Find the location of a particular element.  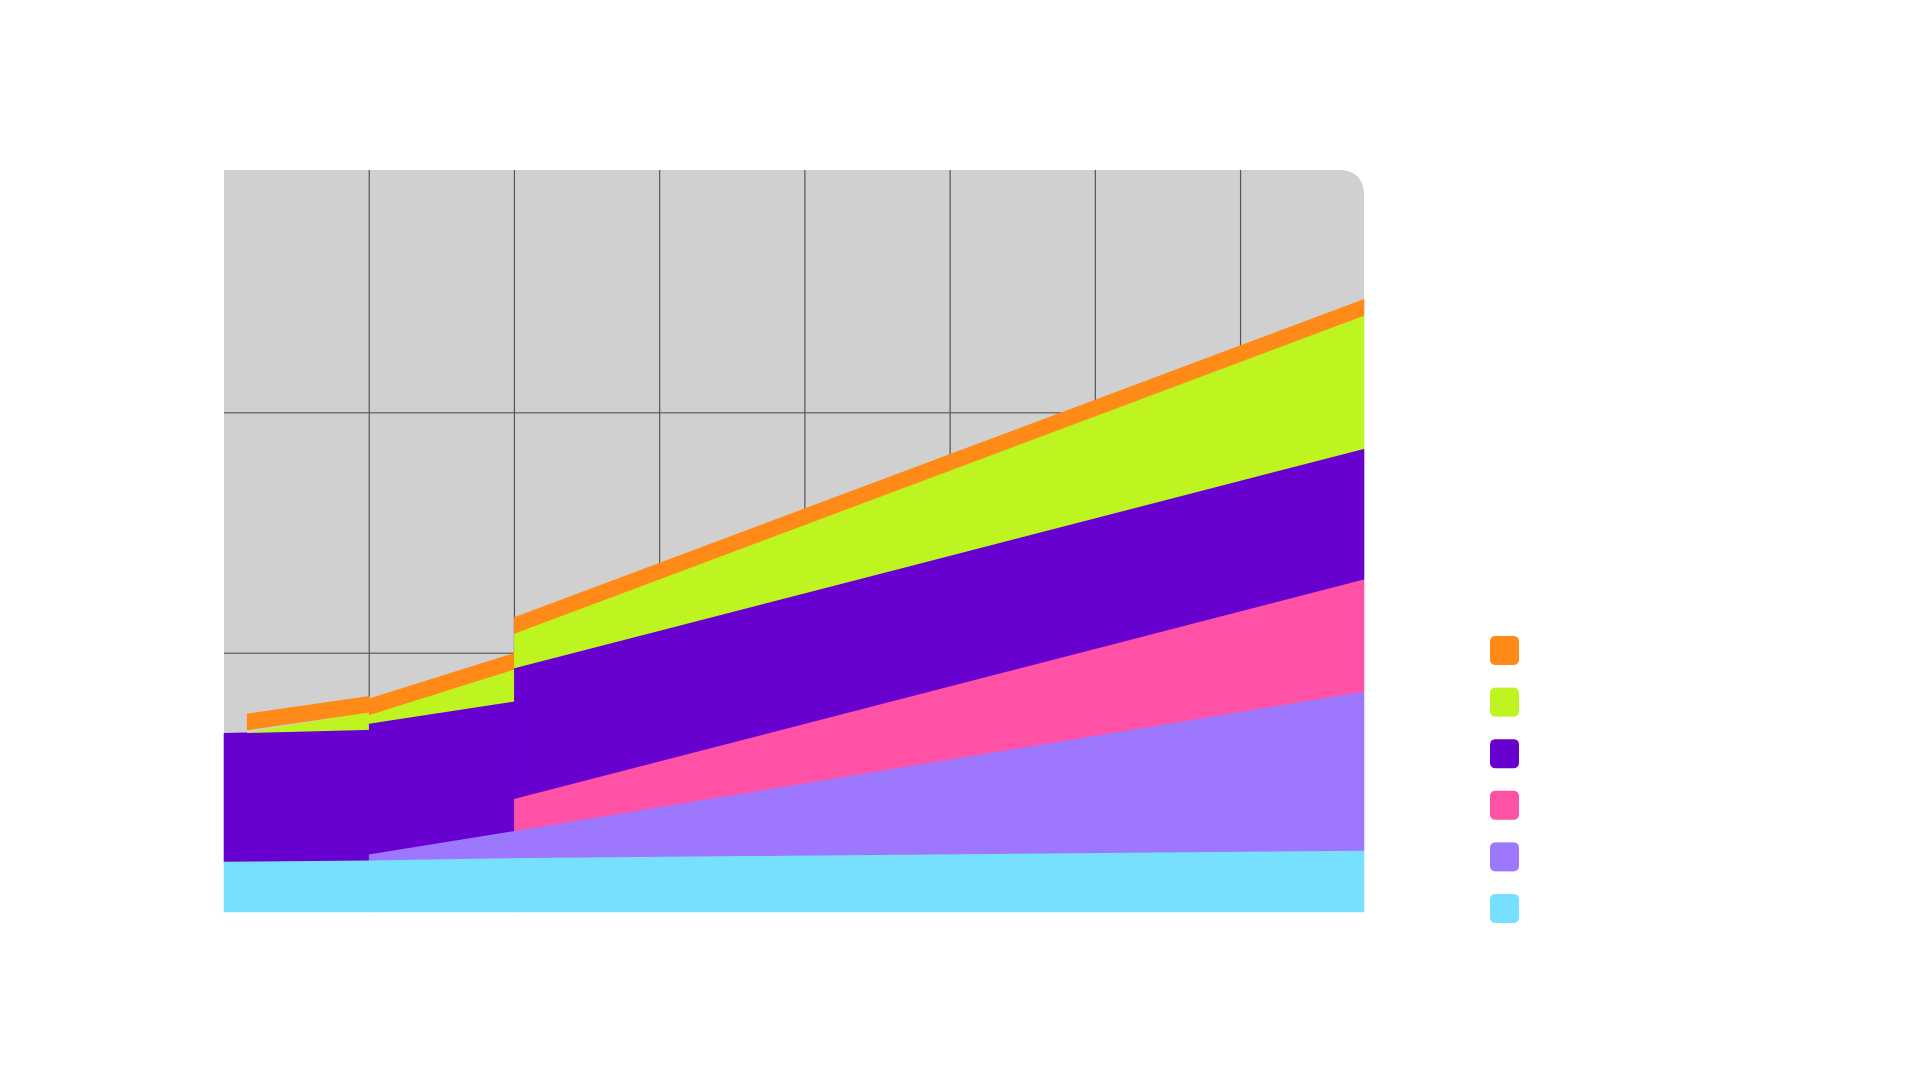

legend is located at coordinates (1504, 779).